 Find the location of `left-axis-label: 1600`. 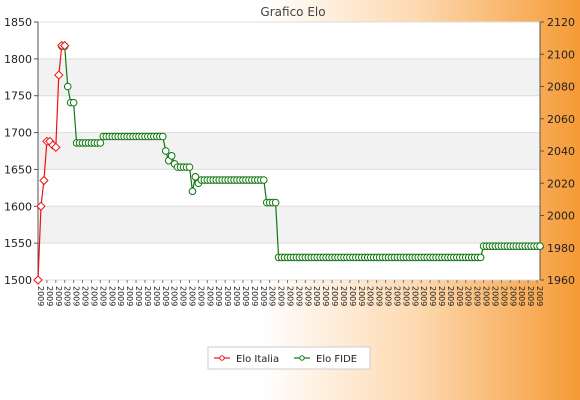

left-axis-label: 1600 is located at coordinates (18, 206).